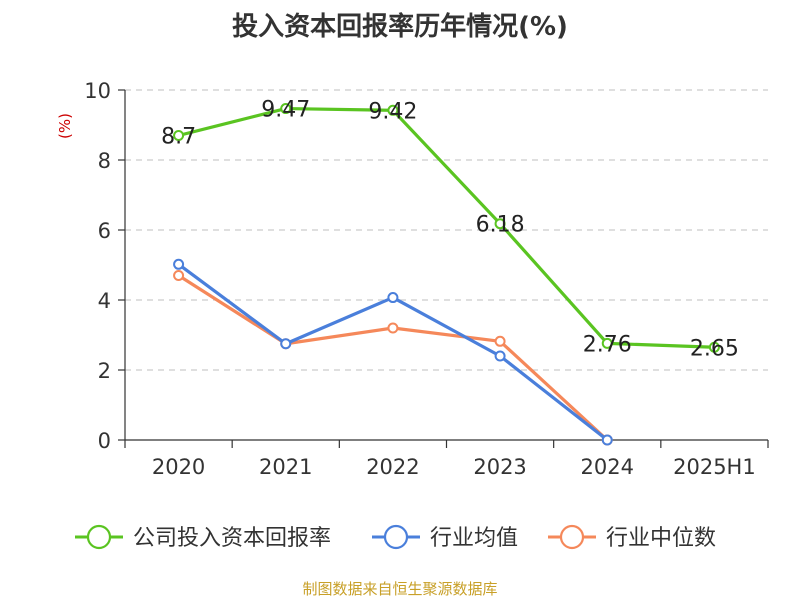  I want to click on x-tick-label: 2023, so click(499, 467).